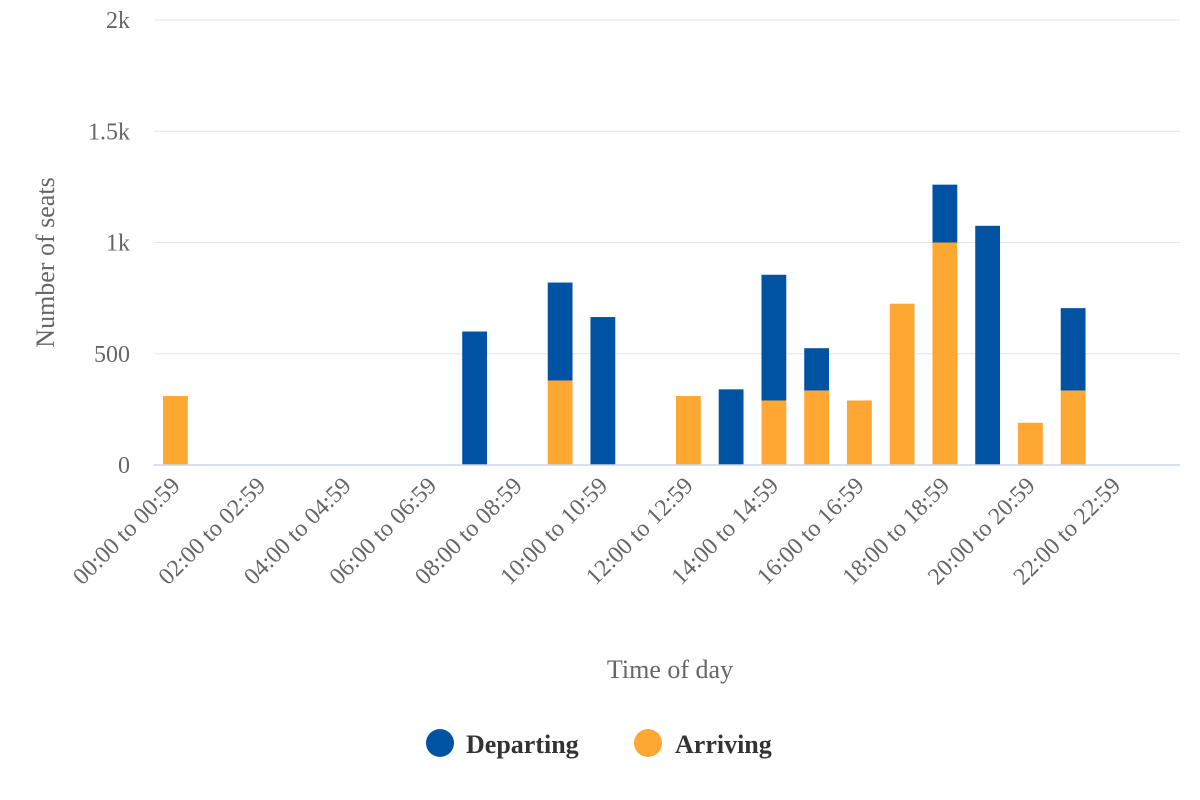  What do you see at coordinates (112, 355) in the screenshot?
I see `y-tick-label: 500` at bounding box center [112, 355].